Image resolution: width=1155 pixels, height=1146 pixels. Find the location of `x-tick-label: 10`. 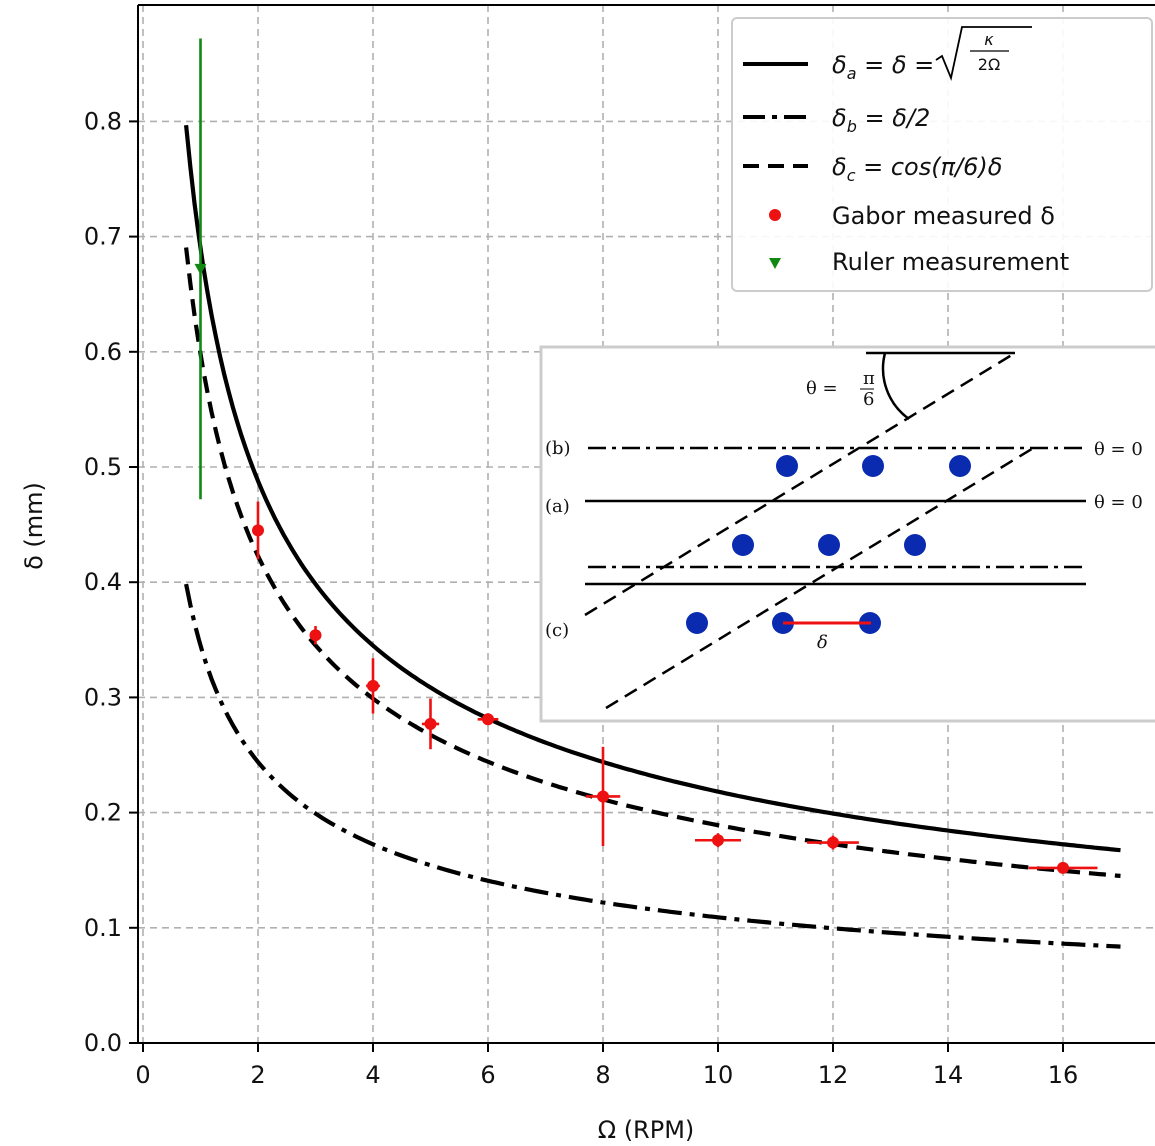

x-tick-label: 10 is located at coordinates (718, 1075).